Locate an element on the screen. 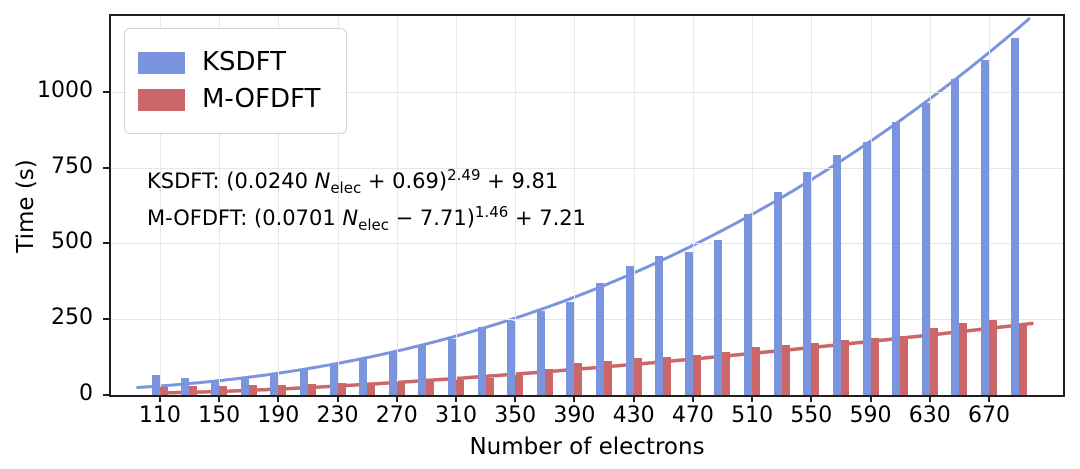 Image resolution: width=1080 pixels, height=469 pixels. legend-label-ksdft: KSDFT is located at coordinates (244, 62).